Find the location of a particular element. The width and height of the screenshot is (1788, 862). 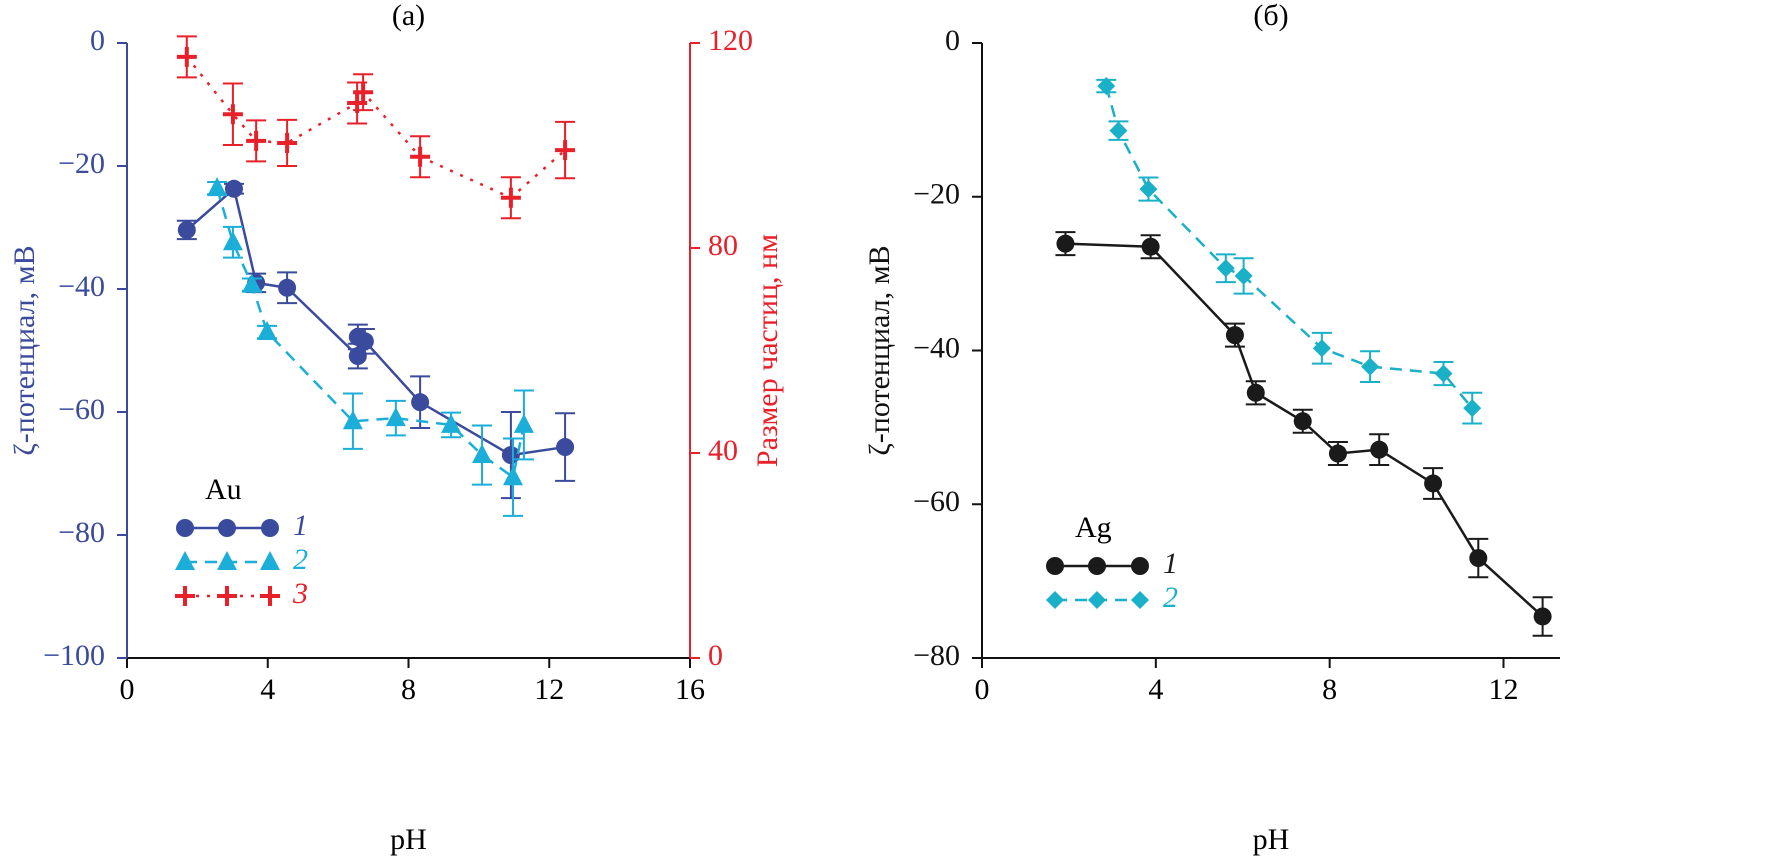

chart-title: (a) is located at coordinates (408, 16).